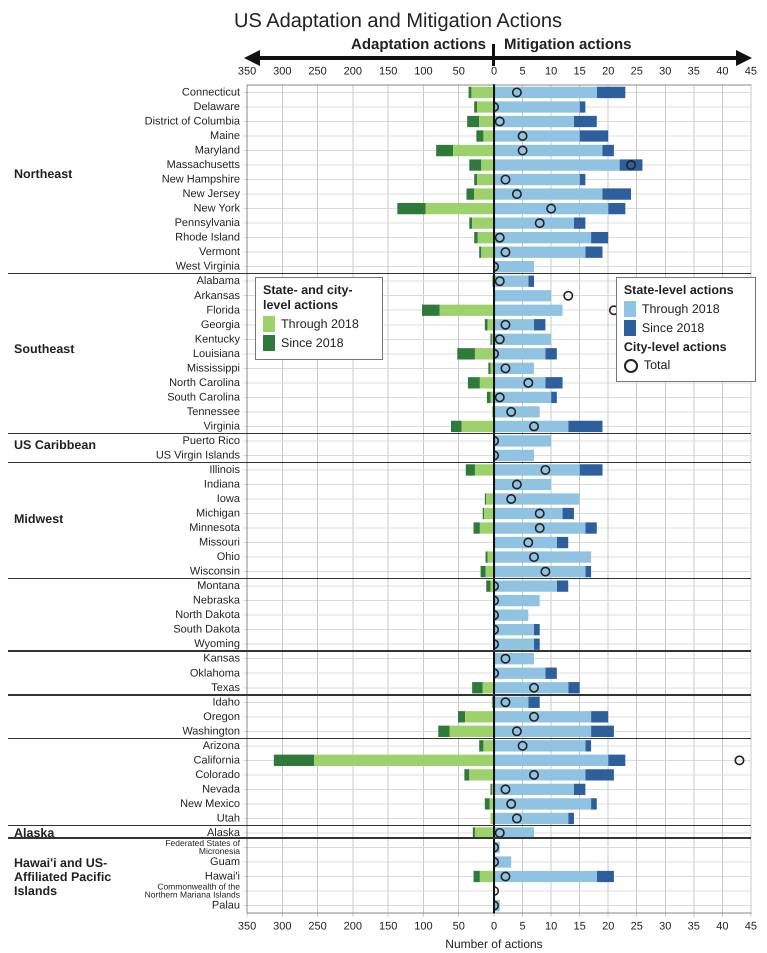 The image size is (767, 953). Describe the element at coordinates (35, 833) in the screenshot. I see `text: Alaska` at that location.